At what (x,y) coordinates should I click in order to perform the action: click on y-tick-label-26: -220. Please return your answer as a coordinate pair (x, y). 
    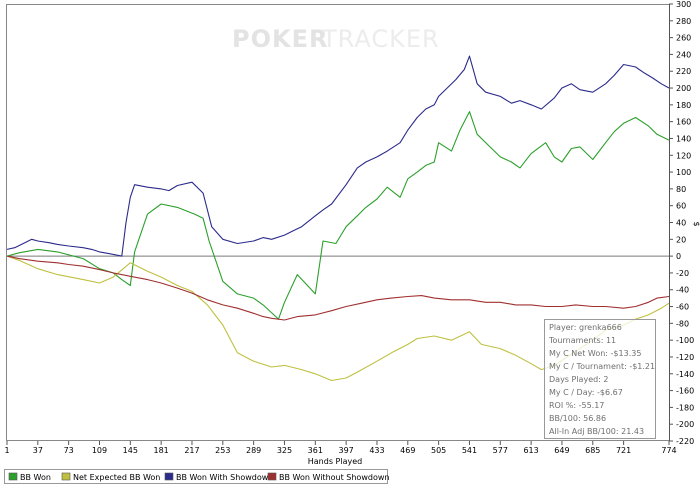
    Looking at the image, I should click on (685, 441).